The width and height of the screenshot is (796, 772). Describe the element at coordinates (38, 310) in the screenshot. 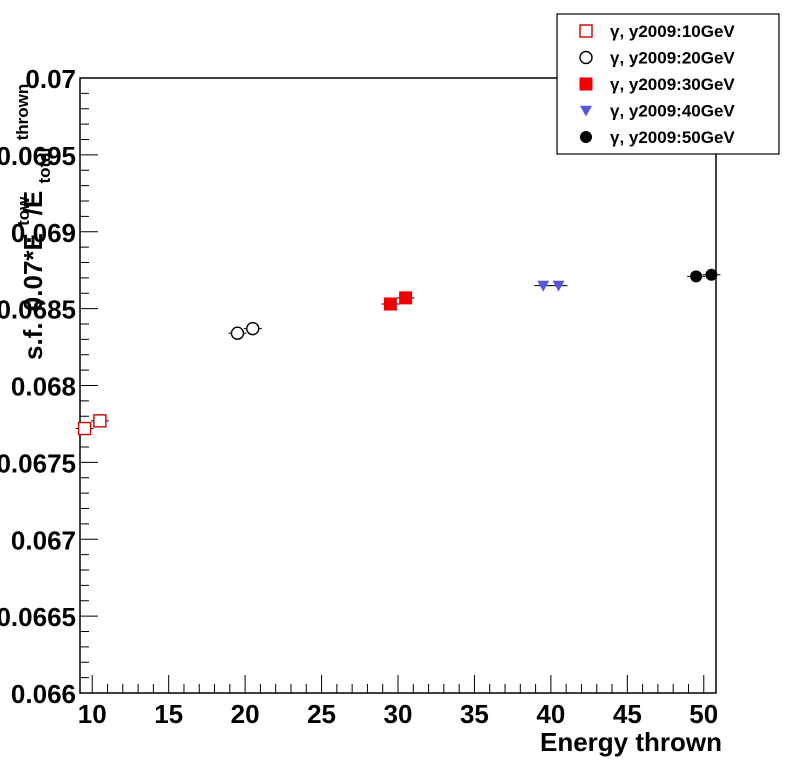

I see `y-tick-label: 0.0685` at that location.